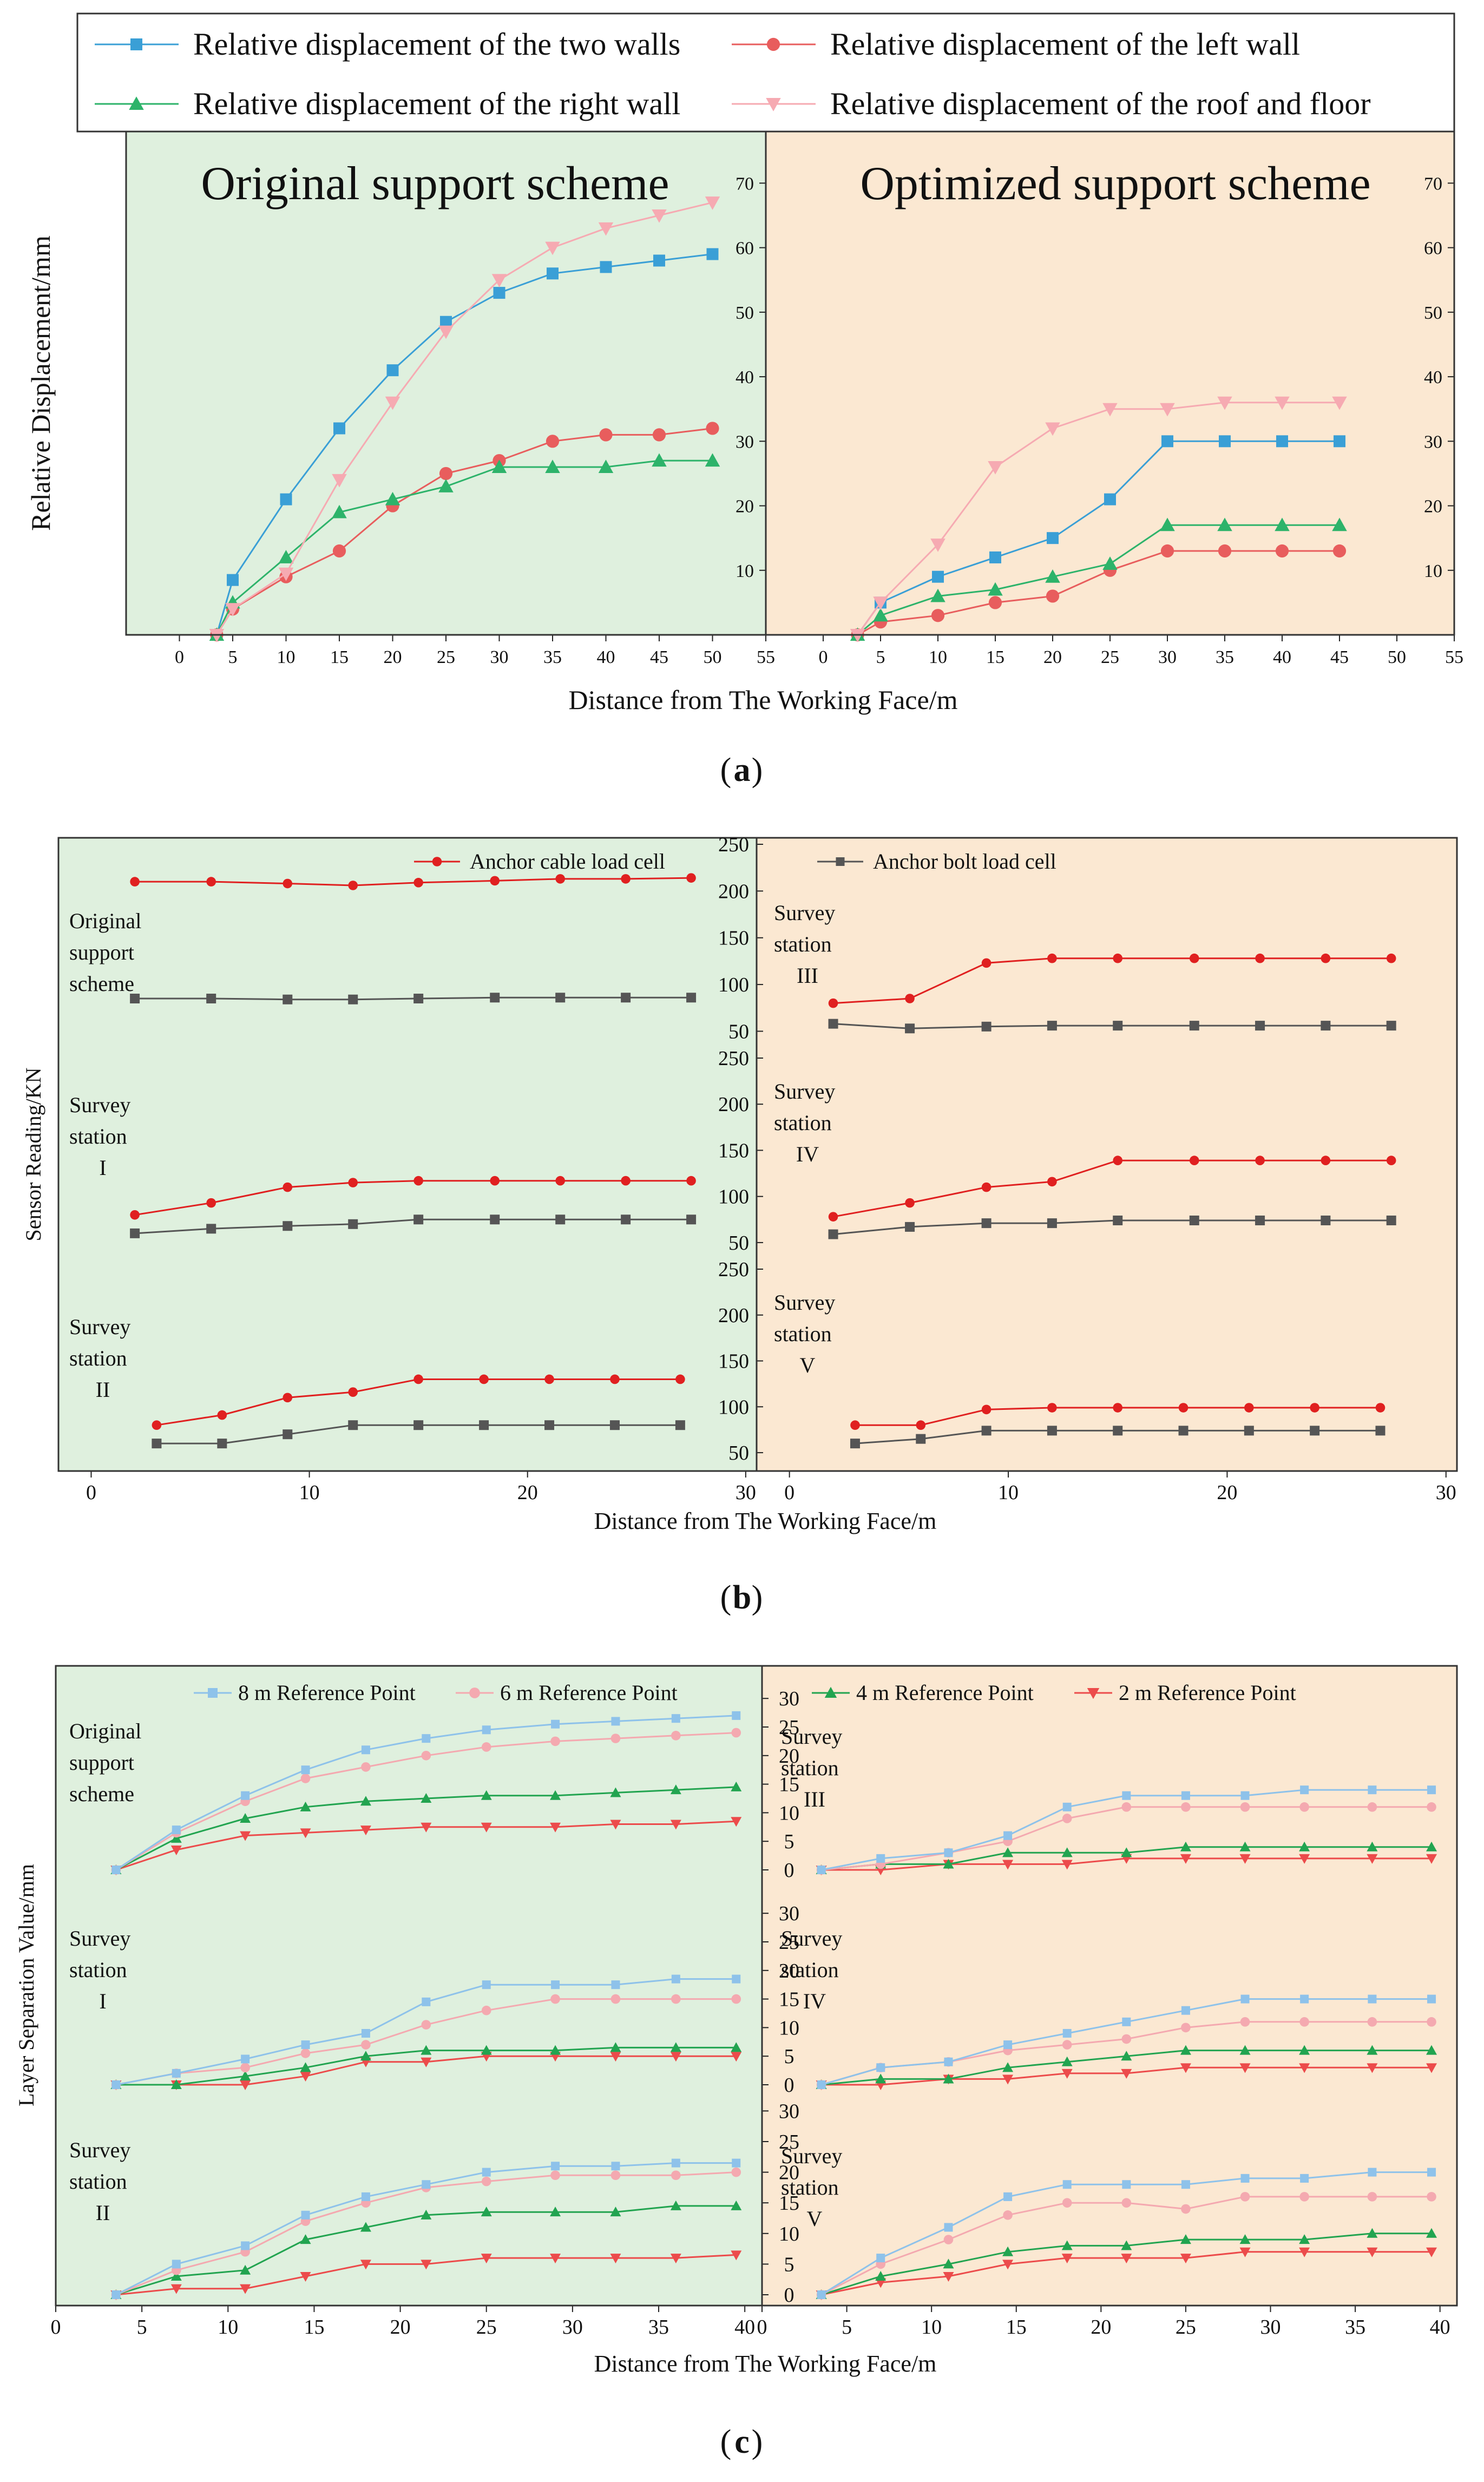 The width and height of the screenshot is (1484, 2482). What do you see at coordinates (102, 2001) in the screenshot?
I see `station-label: I` at bounding box center [102, 2001].